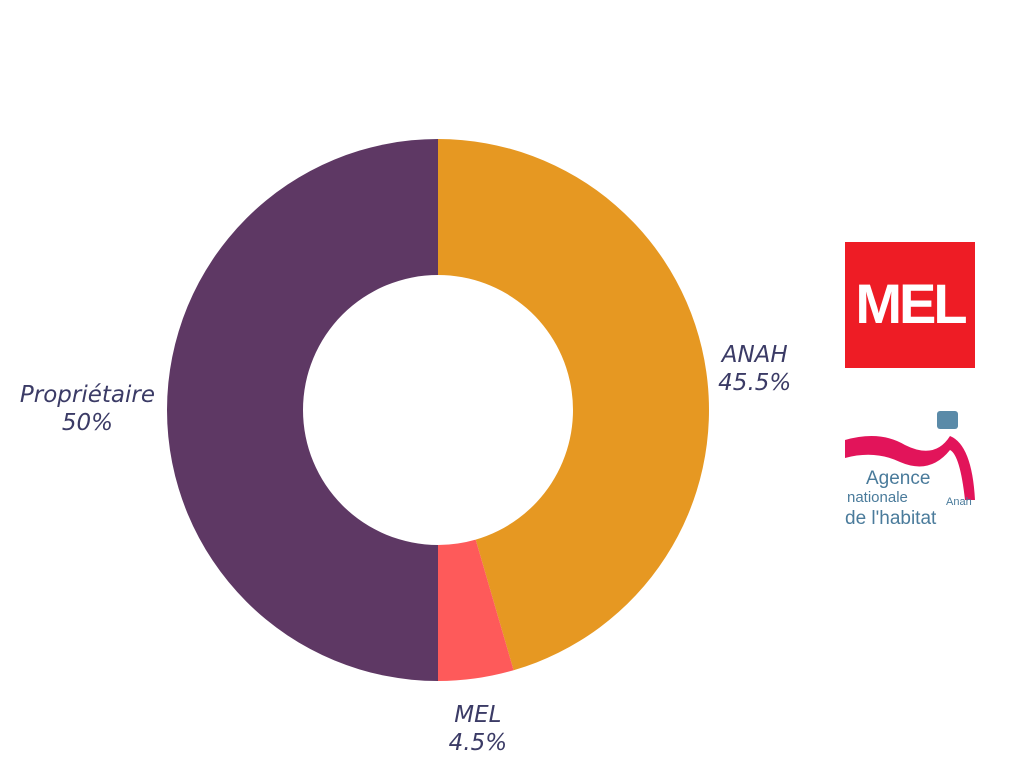  I want to click on segment-label: Propriétaire, so click(87, 395).